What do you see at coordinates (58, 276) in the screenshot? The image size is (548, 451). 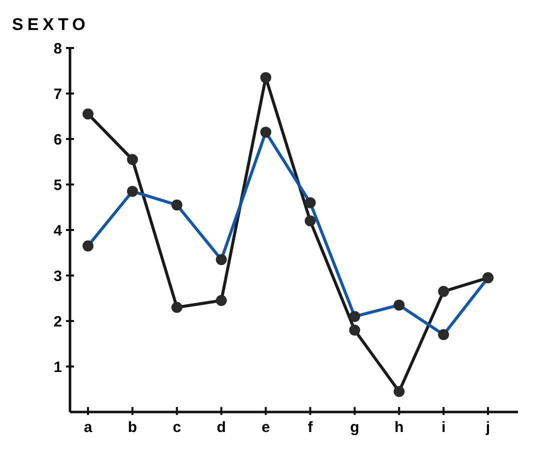 I see `y-tick-label: 3` at bounding box center [58, 276].